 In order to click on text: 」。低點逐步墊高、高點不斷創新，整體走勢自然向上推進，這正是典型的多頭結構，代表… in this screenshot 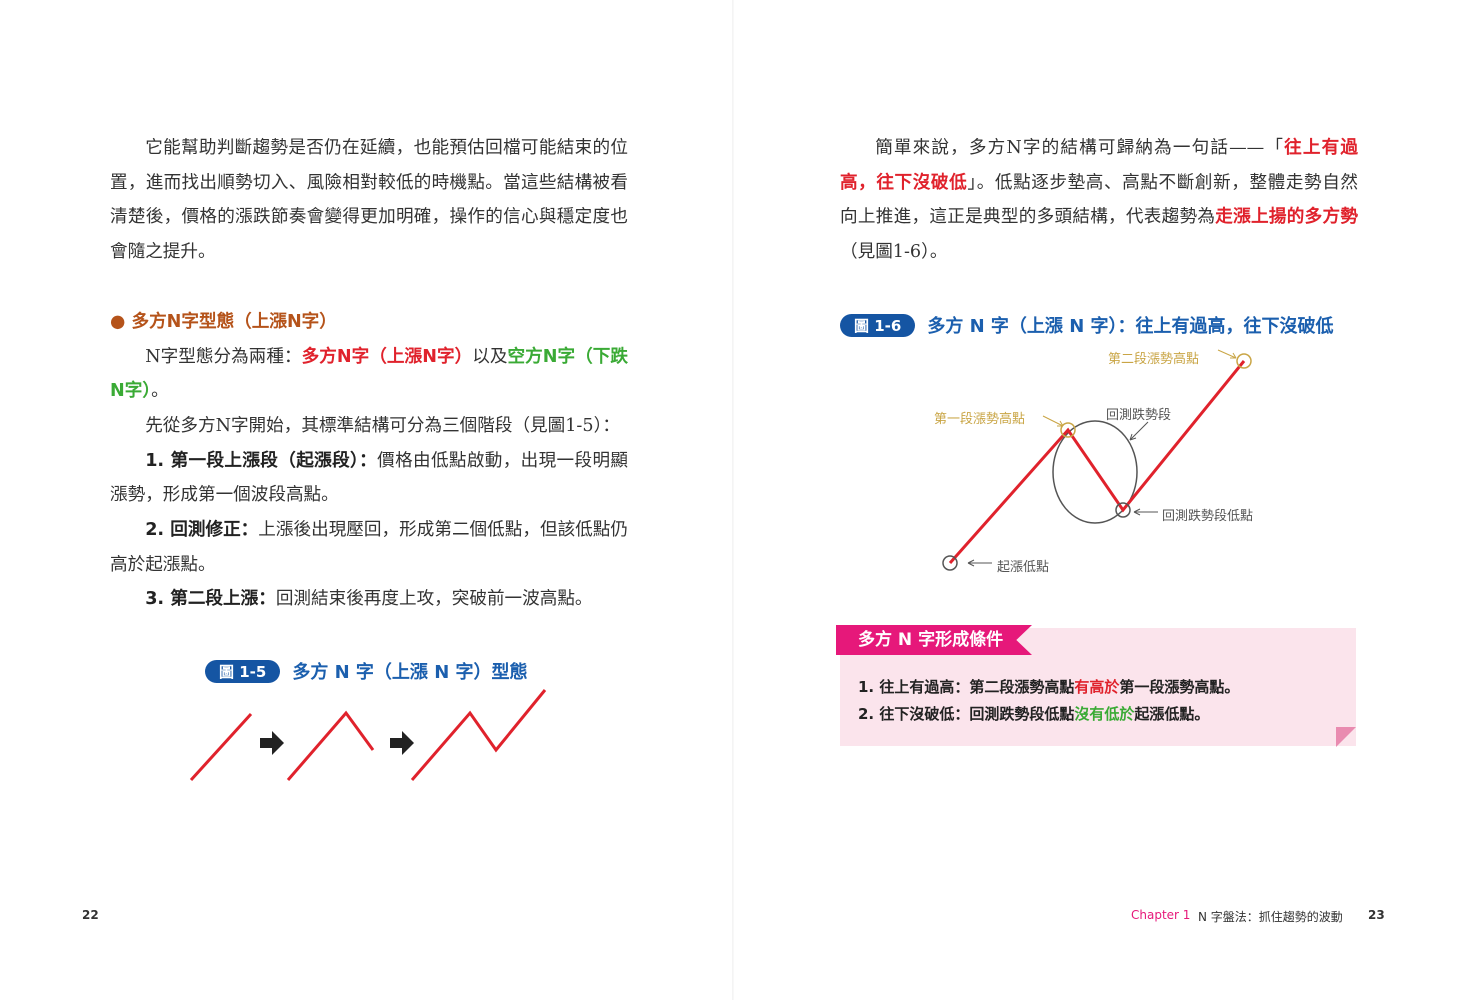, I will do `click(1099, 200)`.